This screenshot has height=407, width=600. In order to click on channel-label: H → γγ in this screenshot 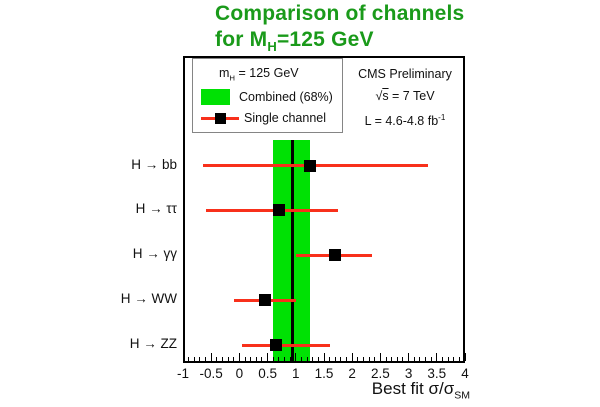, I will do `click(154, 253)`.